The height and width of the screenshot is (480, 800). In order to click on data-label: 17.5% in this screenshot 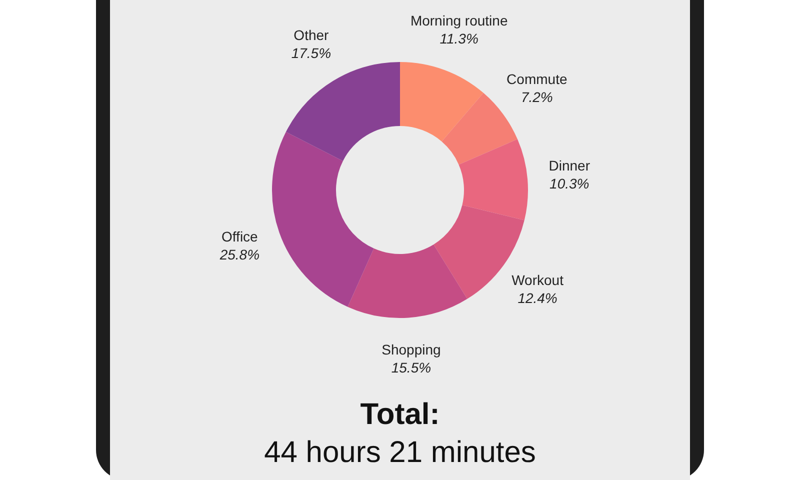, I will do `click(311, 52)`.